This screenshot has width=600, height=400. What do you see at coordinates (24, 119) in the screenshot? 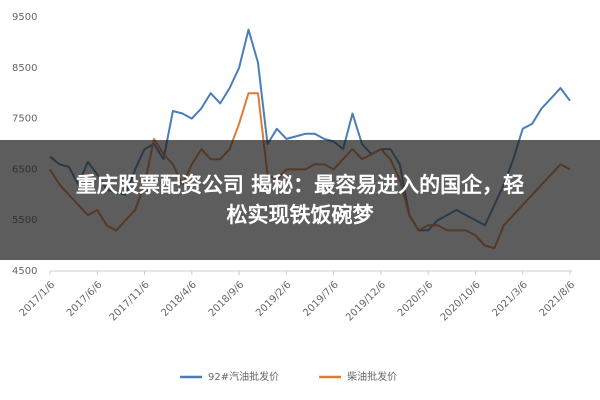
I see `y-tick-label: 7500` at bounding box center [24, 119].